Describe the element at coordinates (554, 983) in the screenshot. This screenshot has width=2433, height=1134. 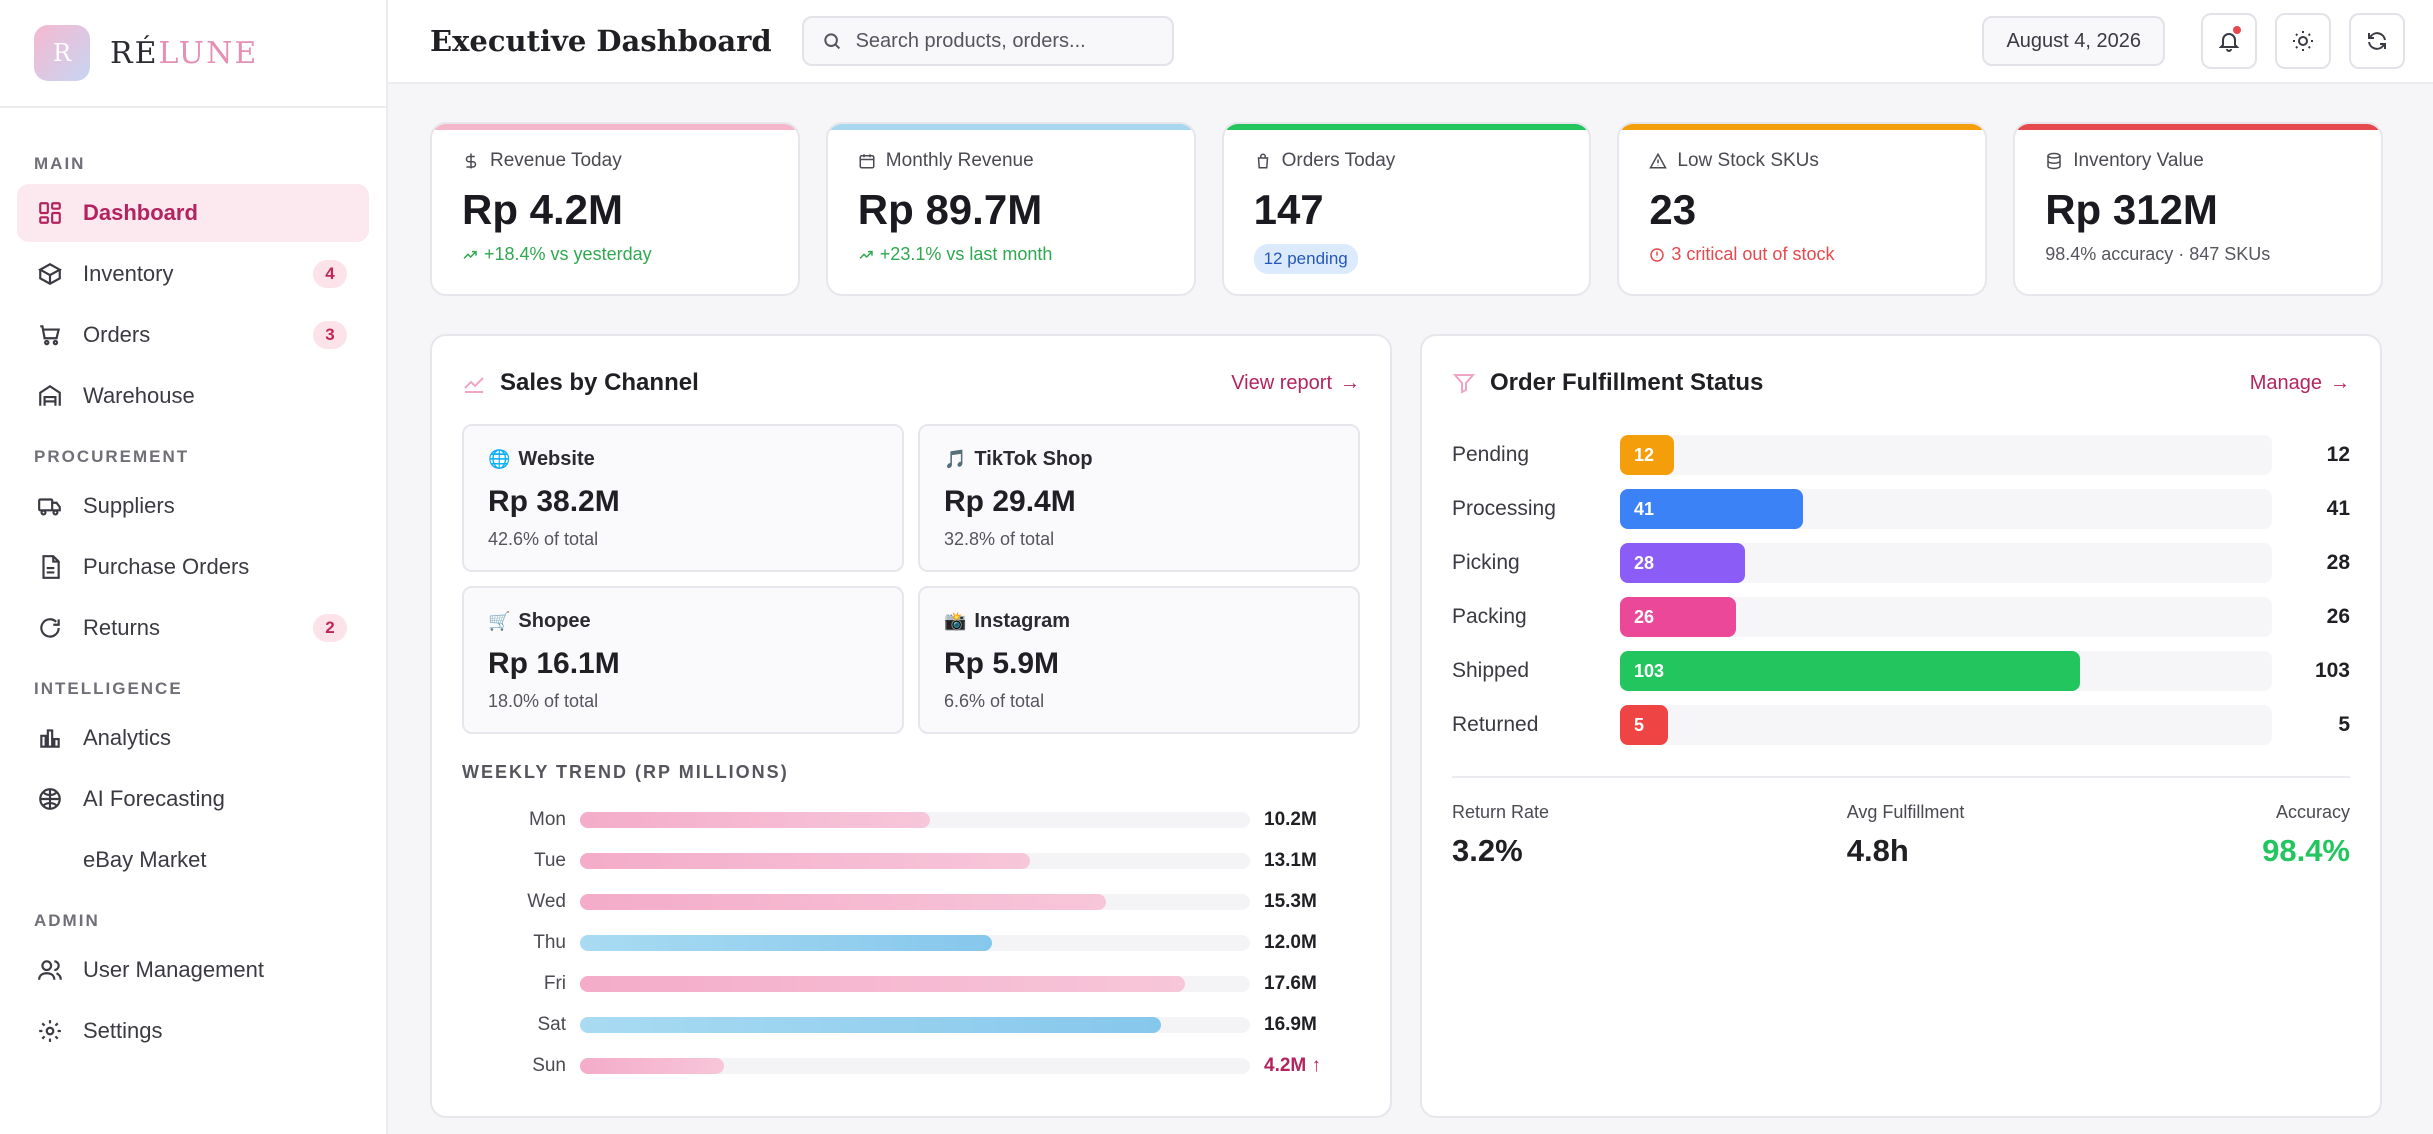
I see `trend-day-label: Fri` at that location.